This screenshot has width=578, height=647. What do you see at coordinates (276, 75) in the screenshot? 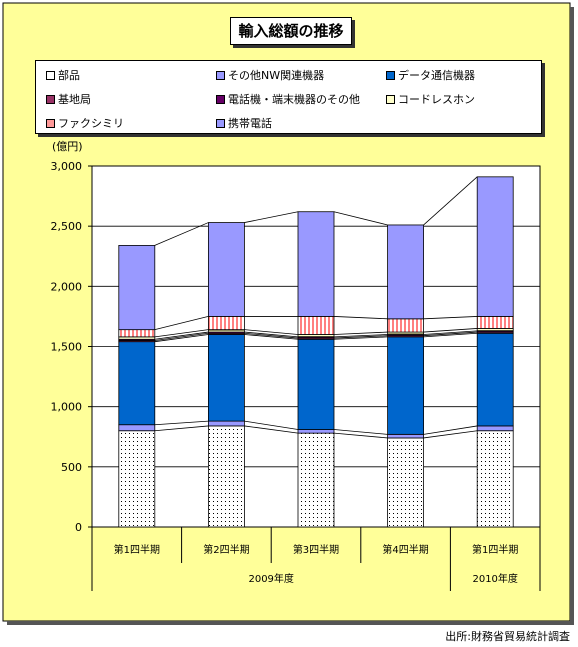
I see `legend-label: その他NW関連機器` at bounding box center [276, 75].